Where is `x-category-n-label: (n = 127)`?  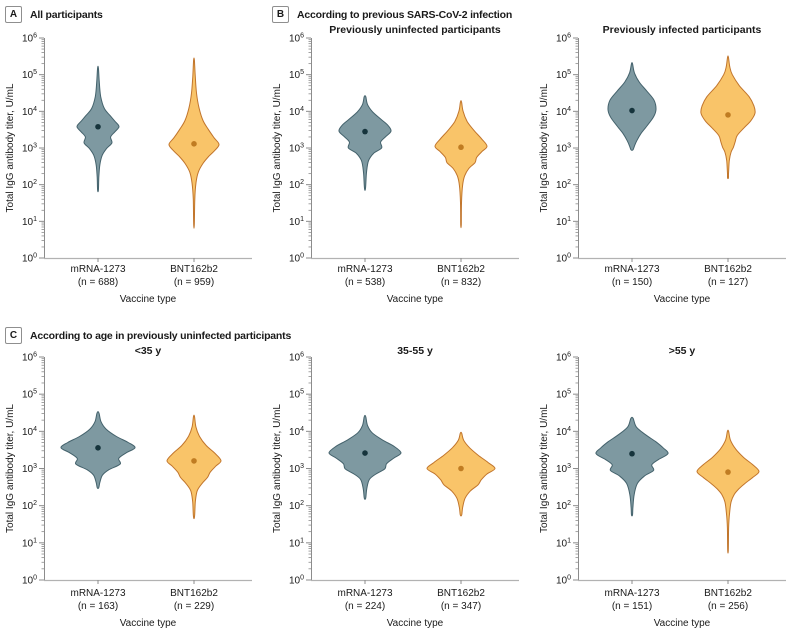
x-category-n-label: (n = 127) is located at coordinates (728, 282).